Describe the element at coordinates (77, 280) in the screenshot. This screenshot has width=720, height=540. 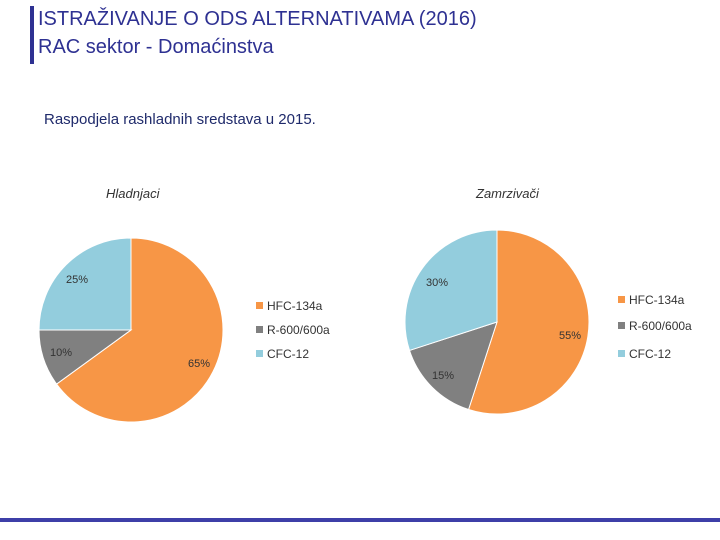
I see `slice-label-cfc-12: 25%` at that location.